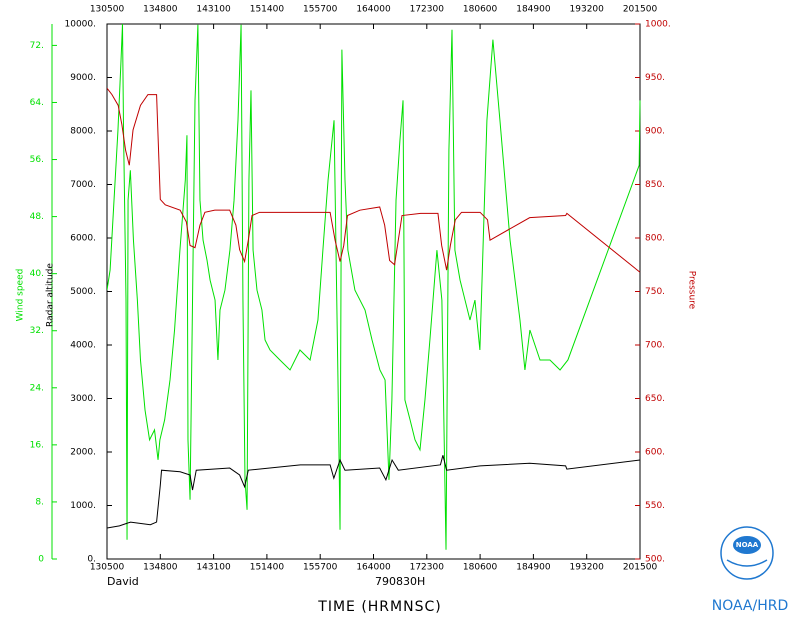  Describe the element at coordinates (37, 46) in the screenshot. I see `wind-tick-label: 72.` at that location.